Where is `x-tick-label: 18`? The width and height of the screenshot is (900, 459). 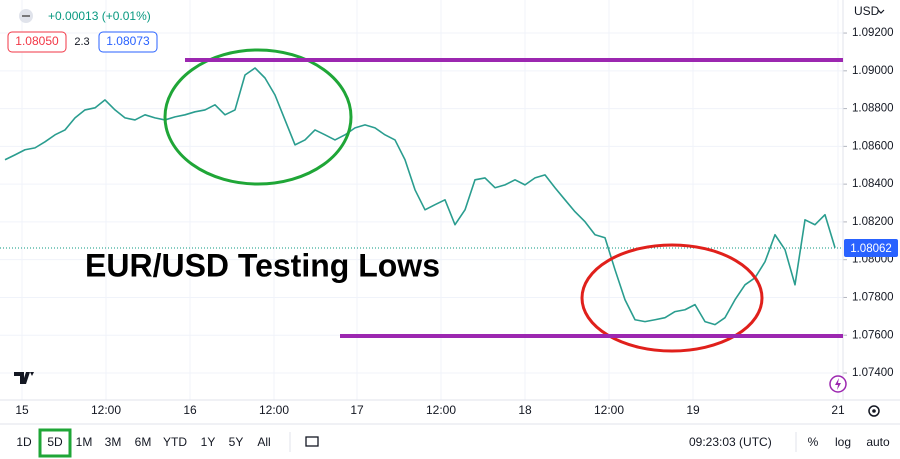 x-tick-label: 18 is located at coordinates (525, 410).